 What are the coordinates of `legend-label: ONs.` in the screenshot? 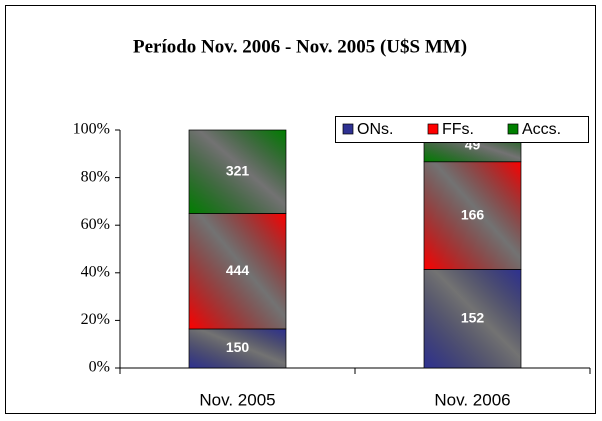 It's located at (375, 129).